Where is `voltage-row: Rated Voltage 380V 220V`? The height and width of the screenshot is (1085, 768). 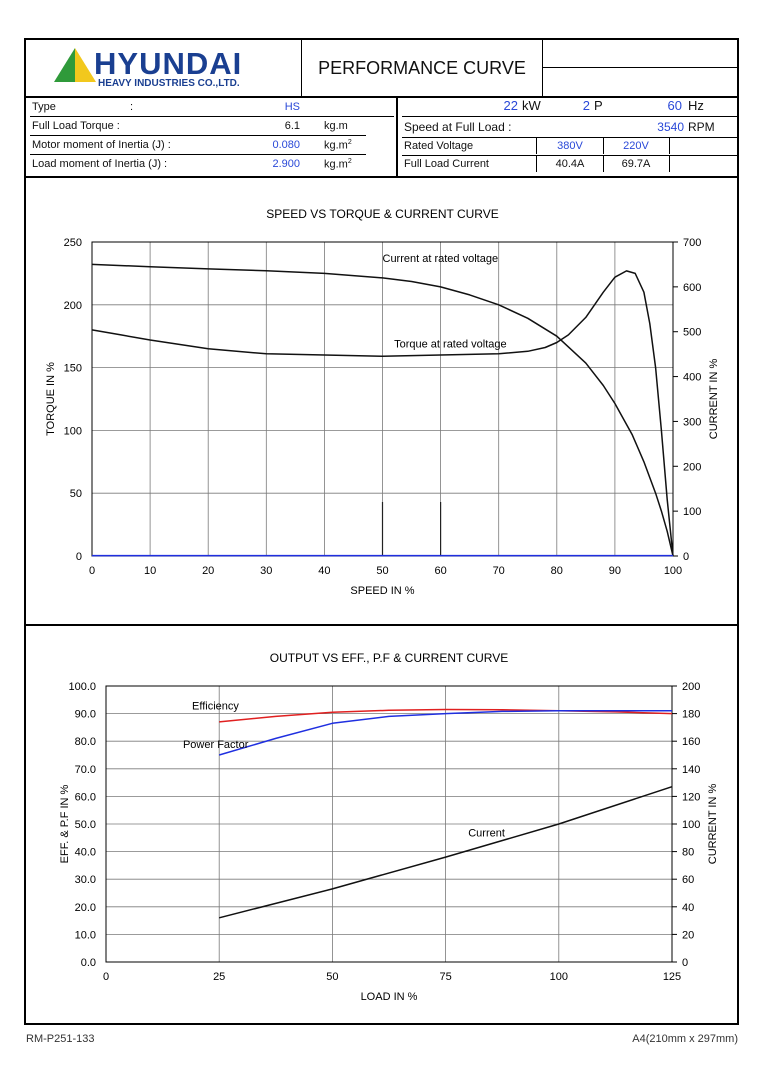
voltage-row: Rated Voltage 380V 220V is located at coordinates (569, 147).